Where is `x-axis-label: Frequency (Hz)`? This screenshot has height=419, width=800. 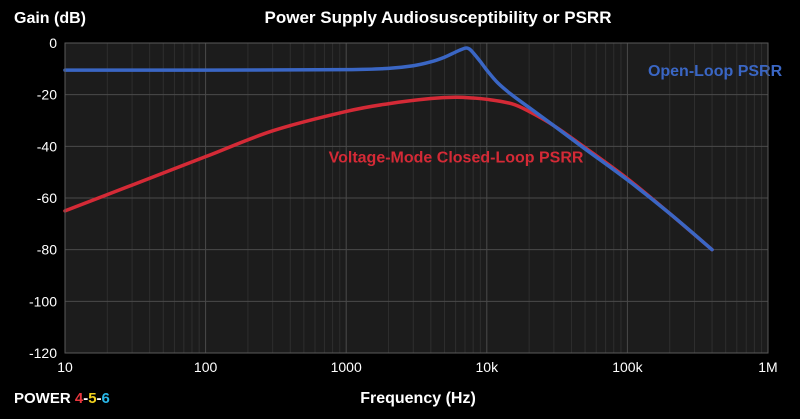 x-axis-label: Frequency (Hz) is located at coordinates (418, 398).